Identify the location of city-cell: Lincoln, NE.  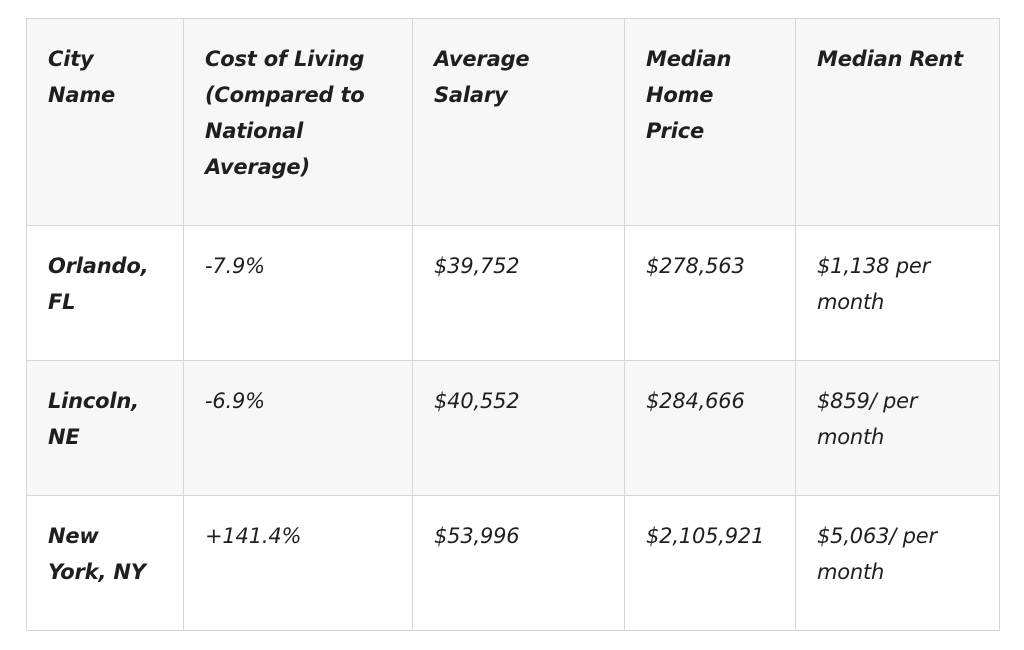
(105, 428).